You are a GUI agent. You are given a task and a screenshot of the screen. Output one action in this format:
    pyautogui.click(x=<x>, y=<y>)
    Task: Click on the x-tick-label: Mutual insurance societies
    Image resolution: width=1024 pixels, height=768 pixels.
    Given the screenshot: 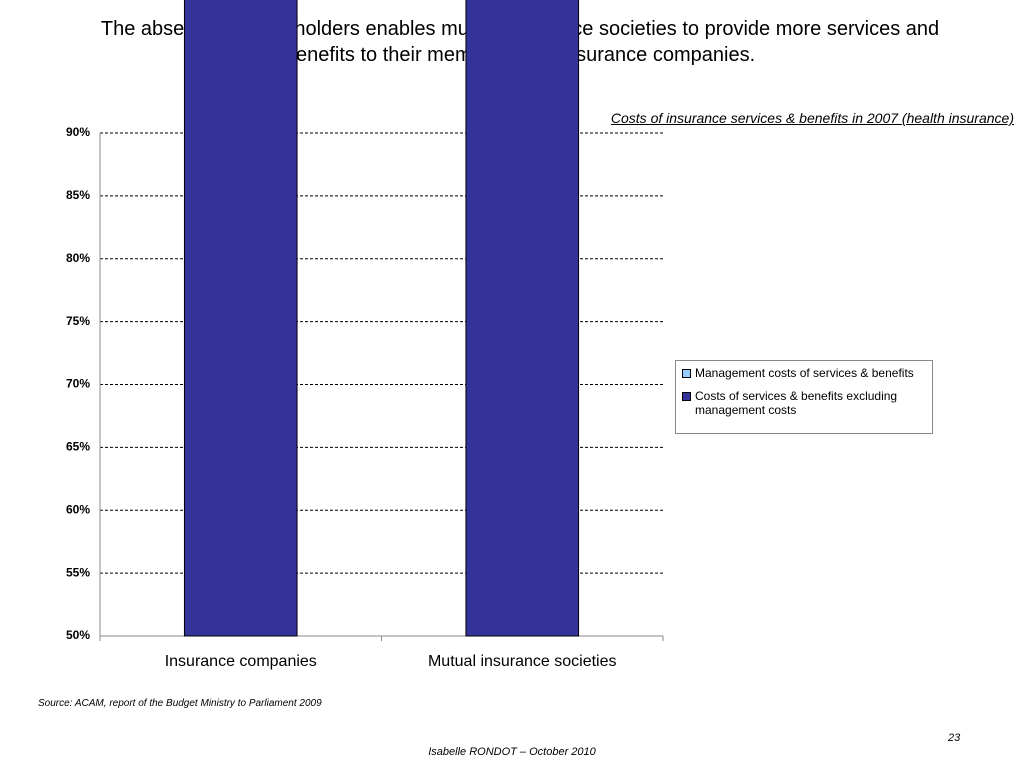 What is the action you would take?
    pyautogui.click(x=522, y=661)
    